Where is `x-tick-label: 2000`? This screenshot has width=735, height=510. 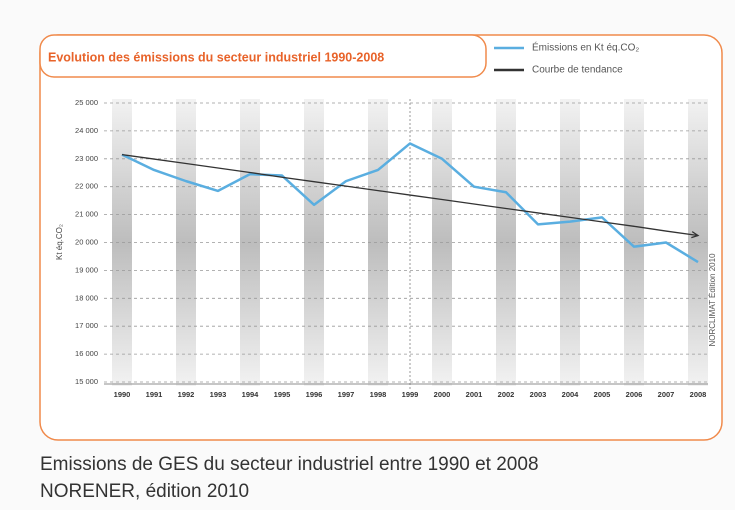
x-tick-label: 2000 is located at coordinates (442, 394).